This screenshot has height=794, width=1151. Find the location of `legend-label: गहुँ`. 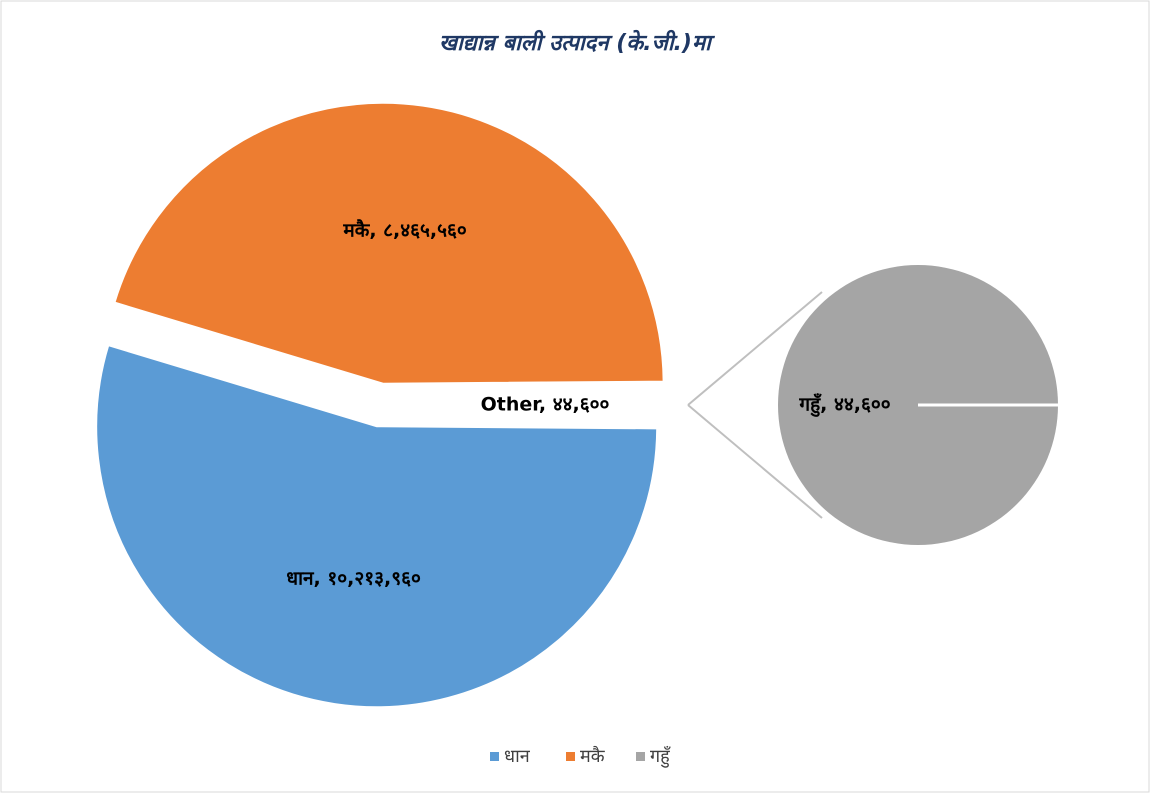

legend-label: गहुँ is located at coordinates (660, 756).